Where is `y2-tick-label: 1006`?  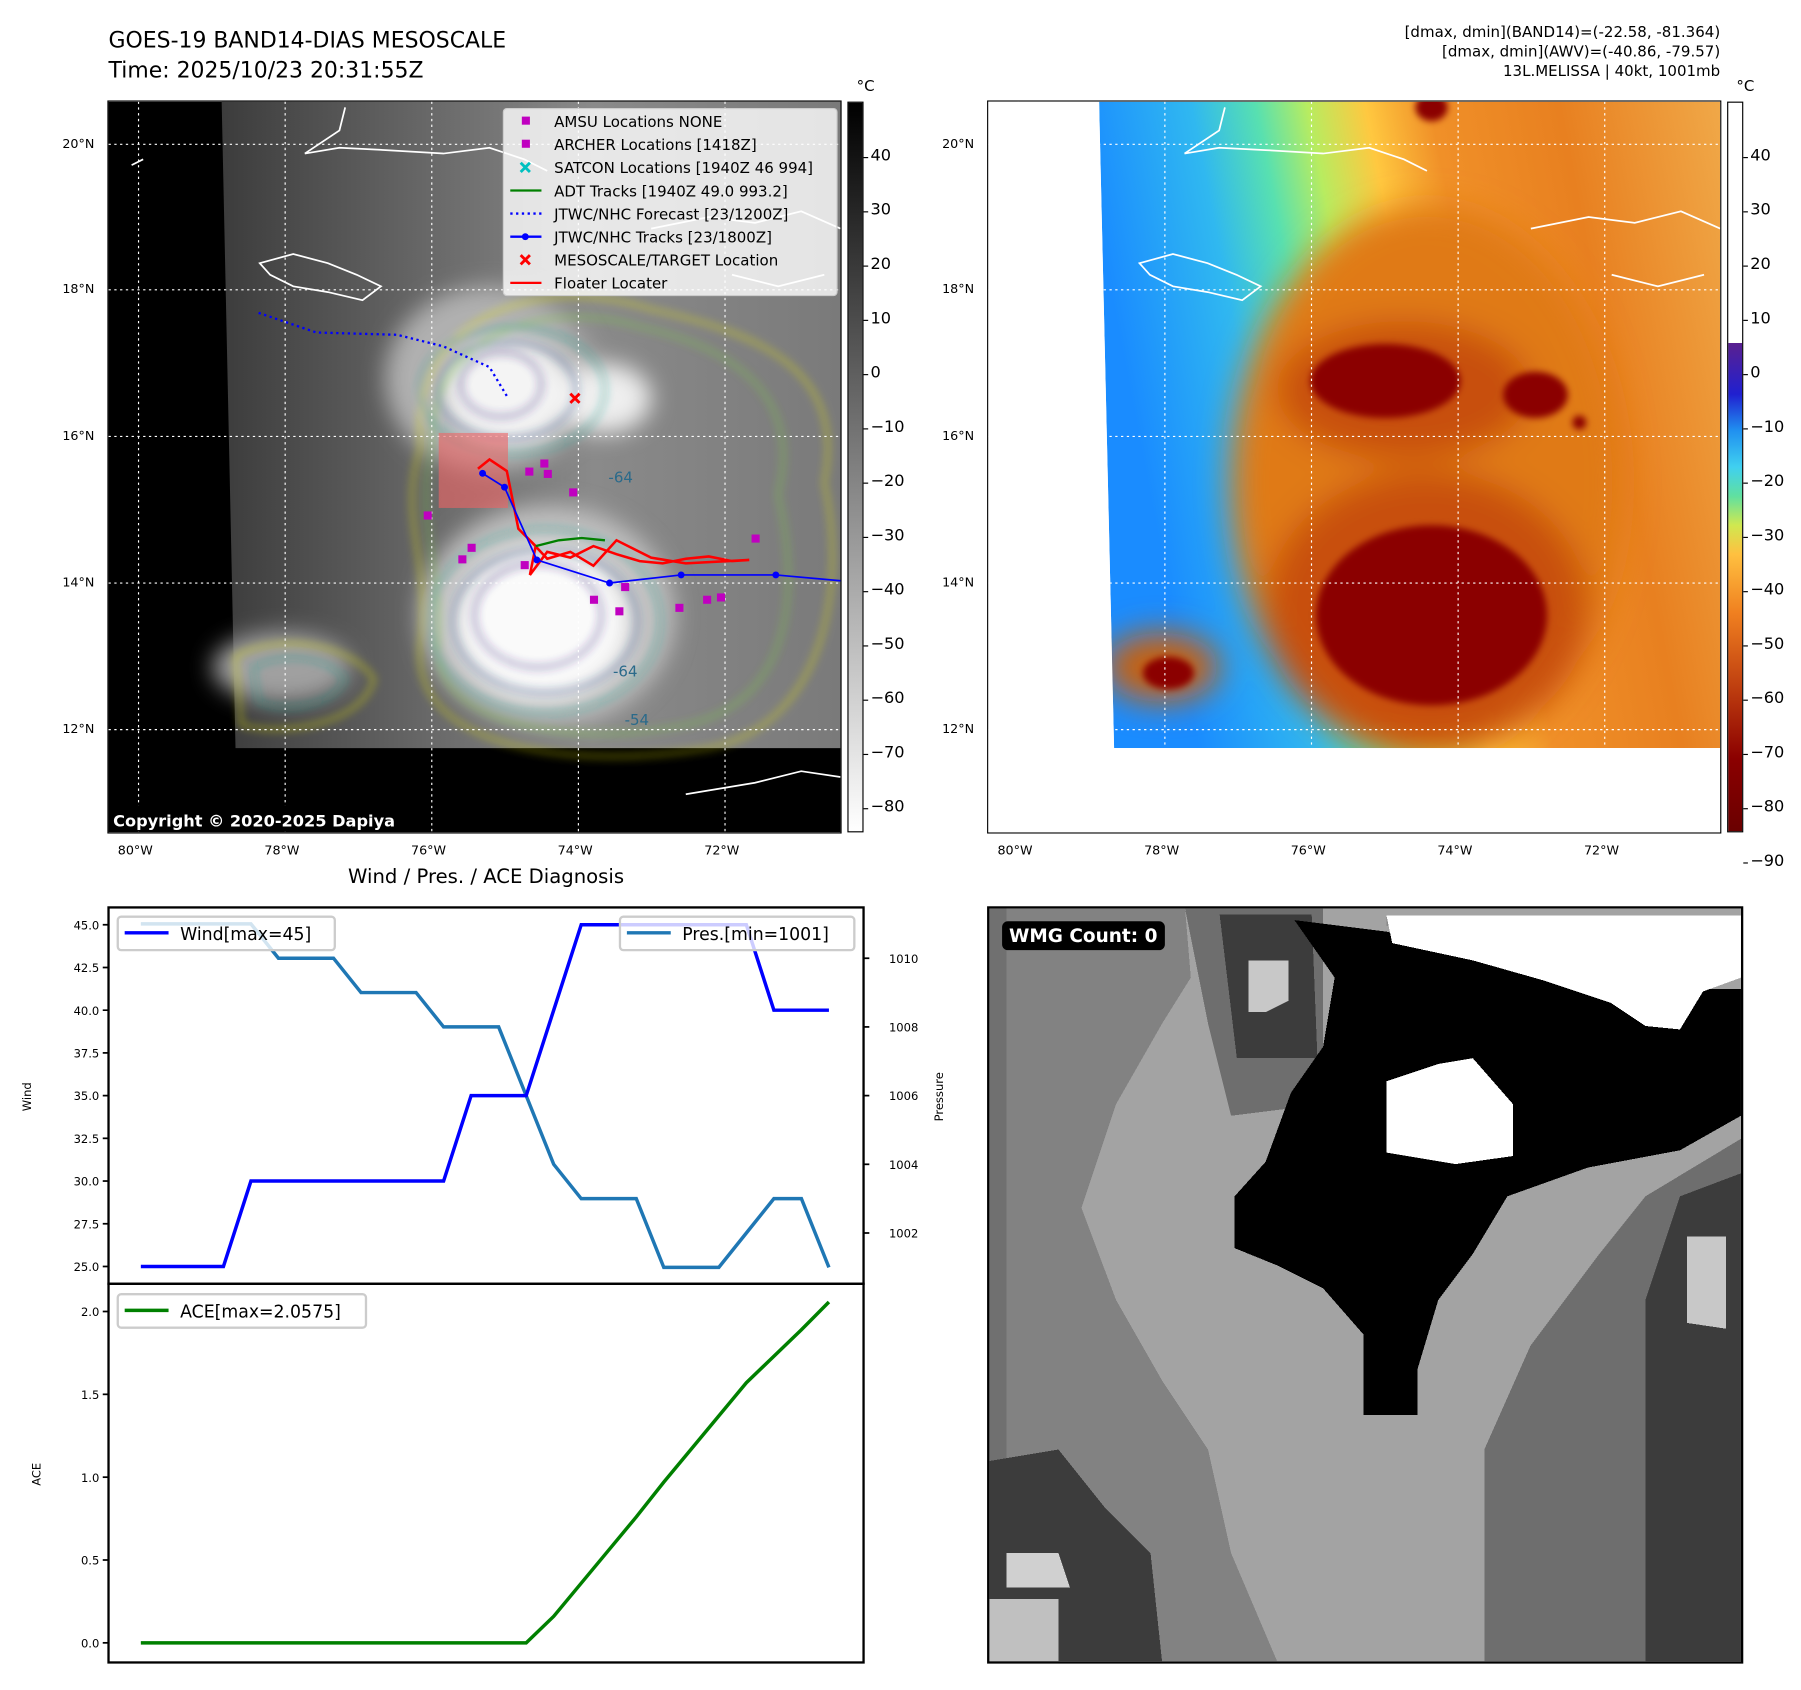 y2-tick-label: 1006 is located at coordinates (903, 1096).